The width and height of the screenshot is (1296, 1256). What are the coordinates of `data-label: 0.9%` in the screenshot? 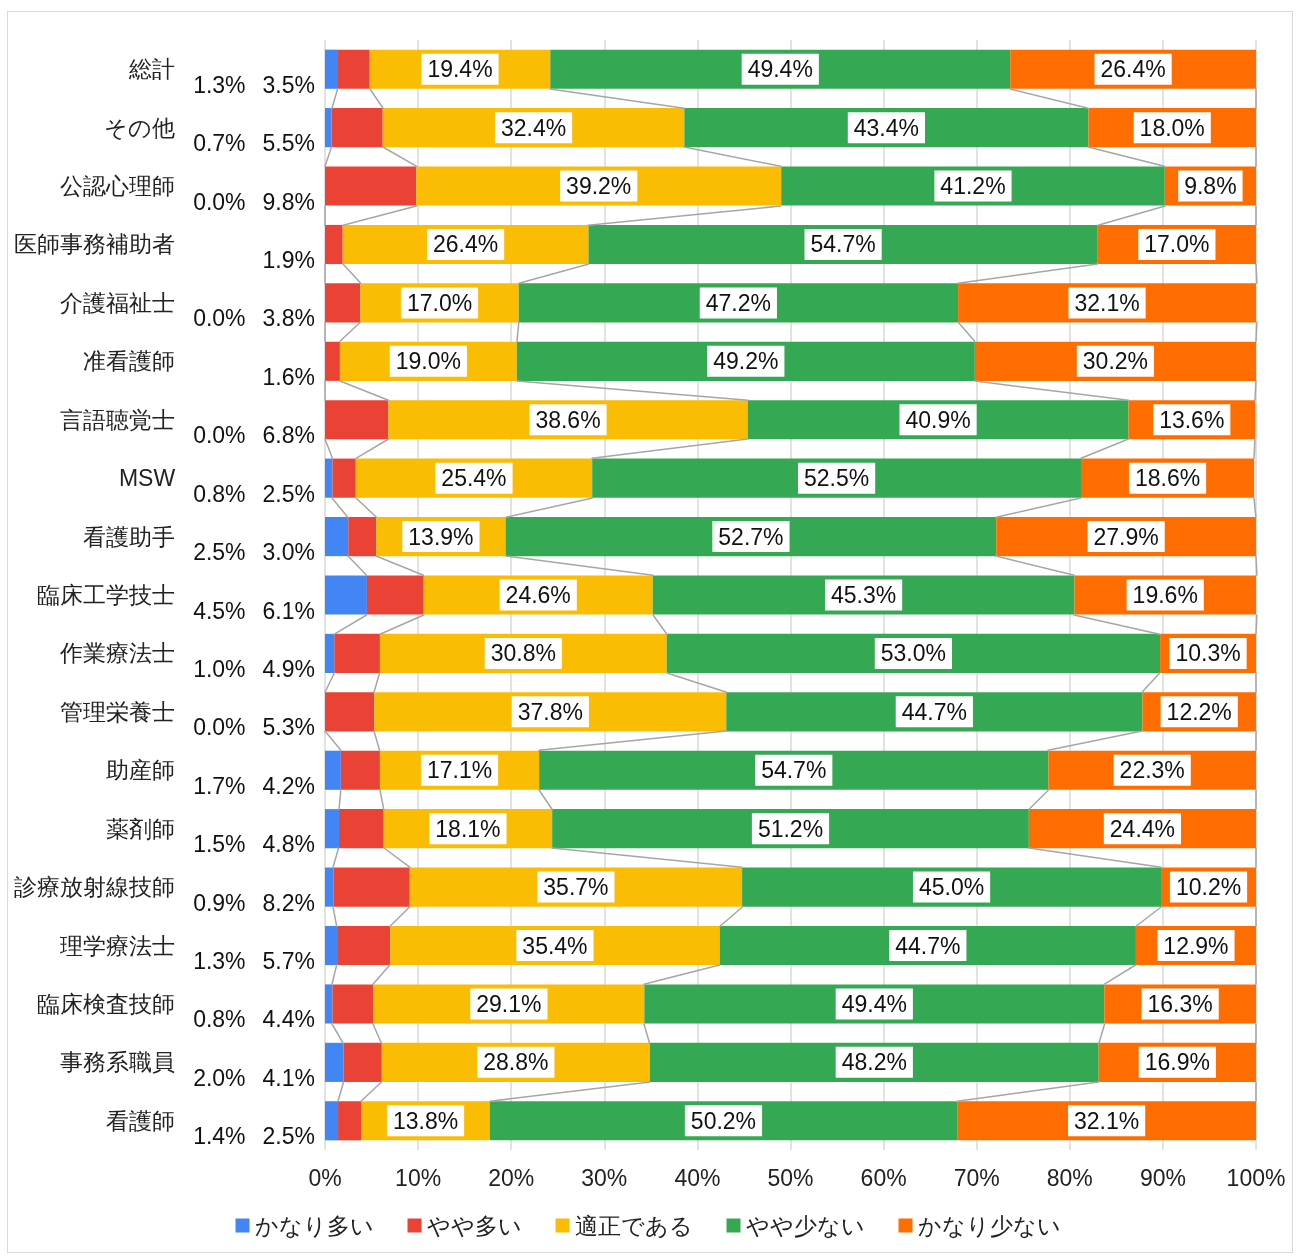 It's located at (219, 902).